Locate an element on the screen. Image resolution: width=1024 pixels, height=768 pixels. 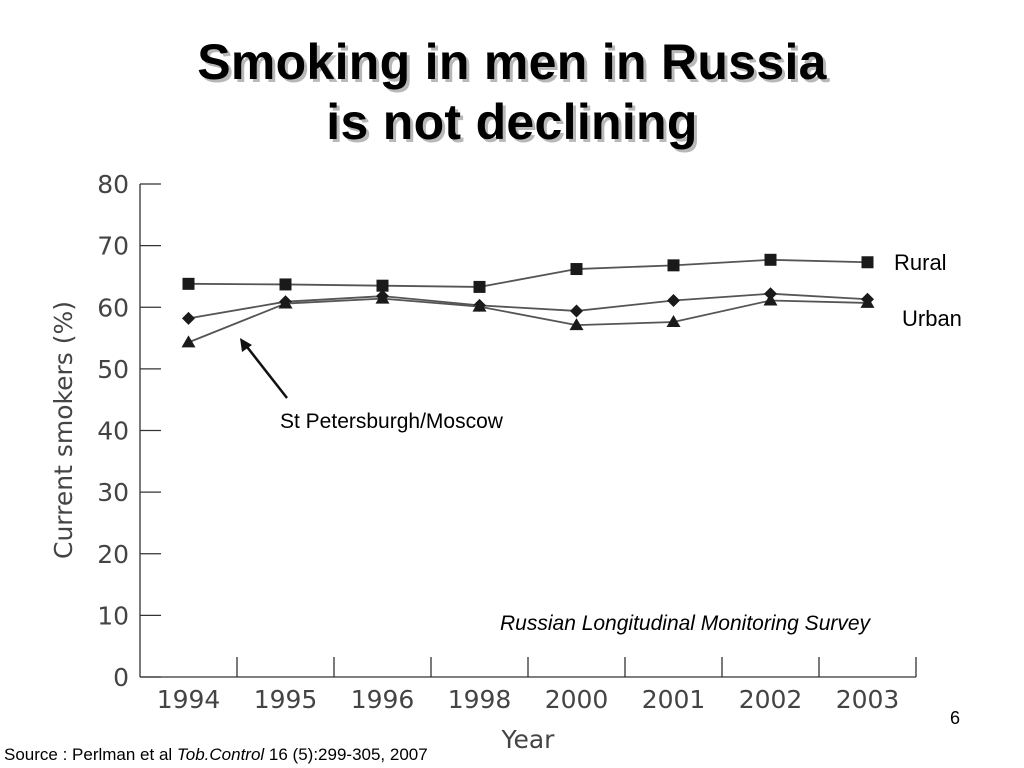
y-tick-label: 50 is located at coordinates (113, 369).